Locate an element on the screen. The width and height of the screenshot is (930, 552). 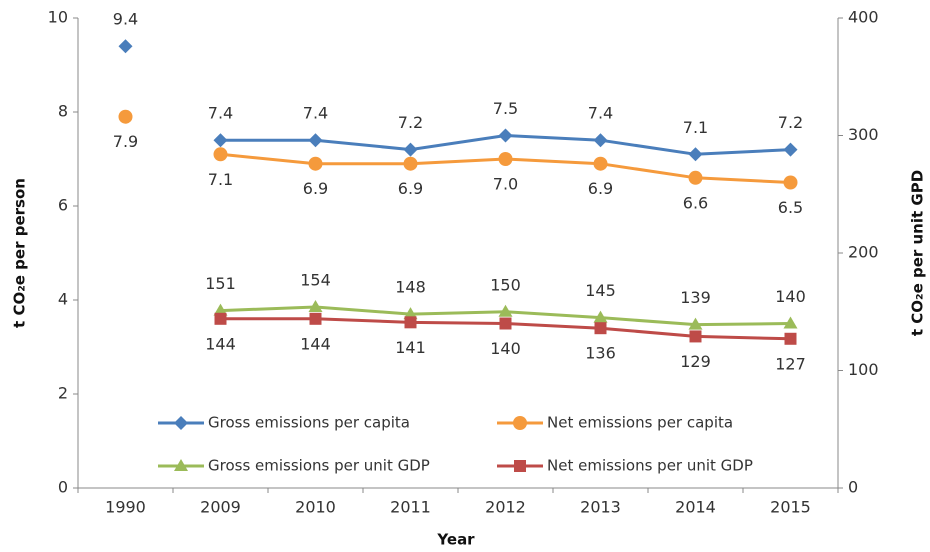
y-tick-label: 0 is located at coordinates (63, 487).